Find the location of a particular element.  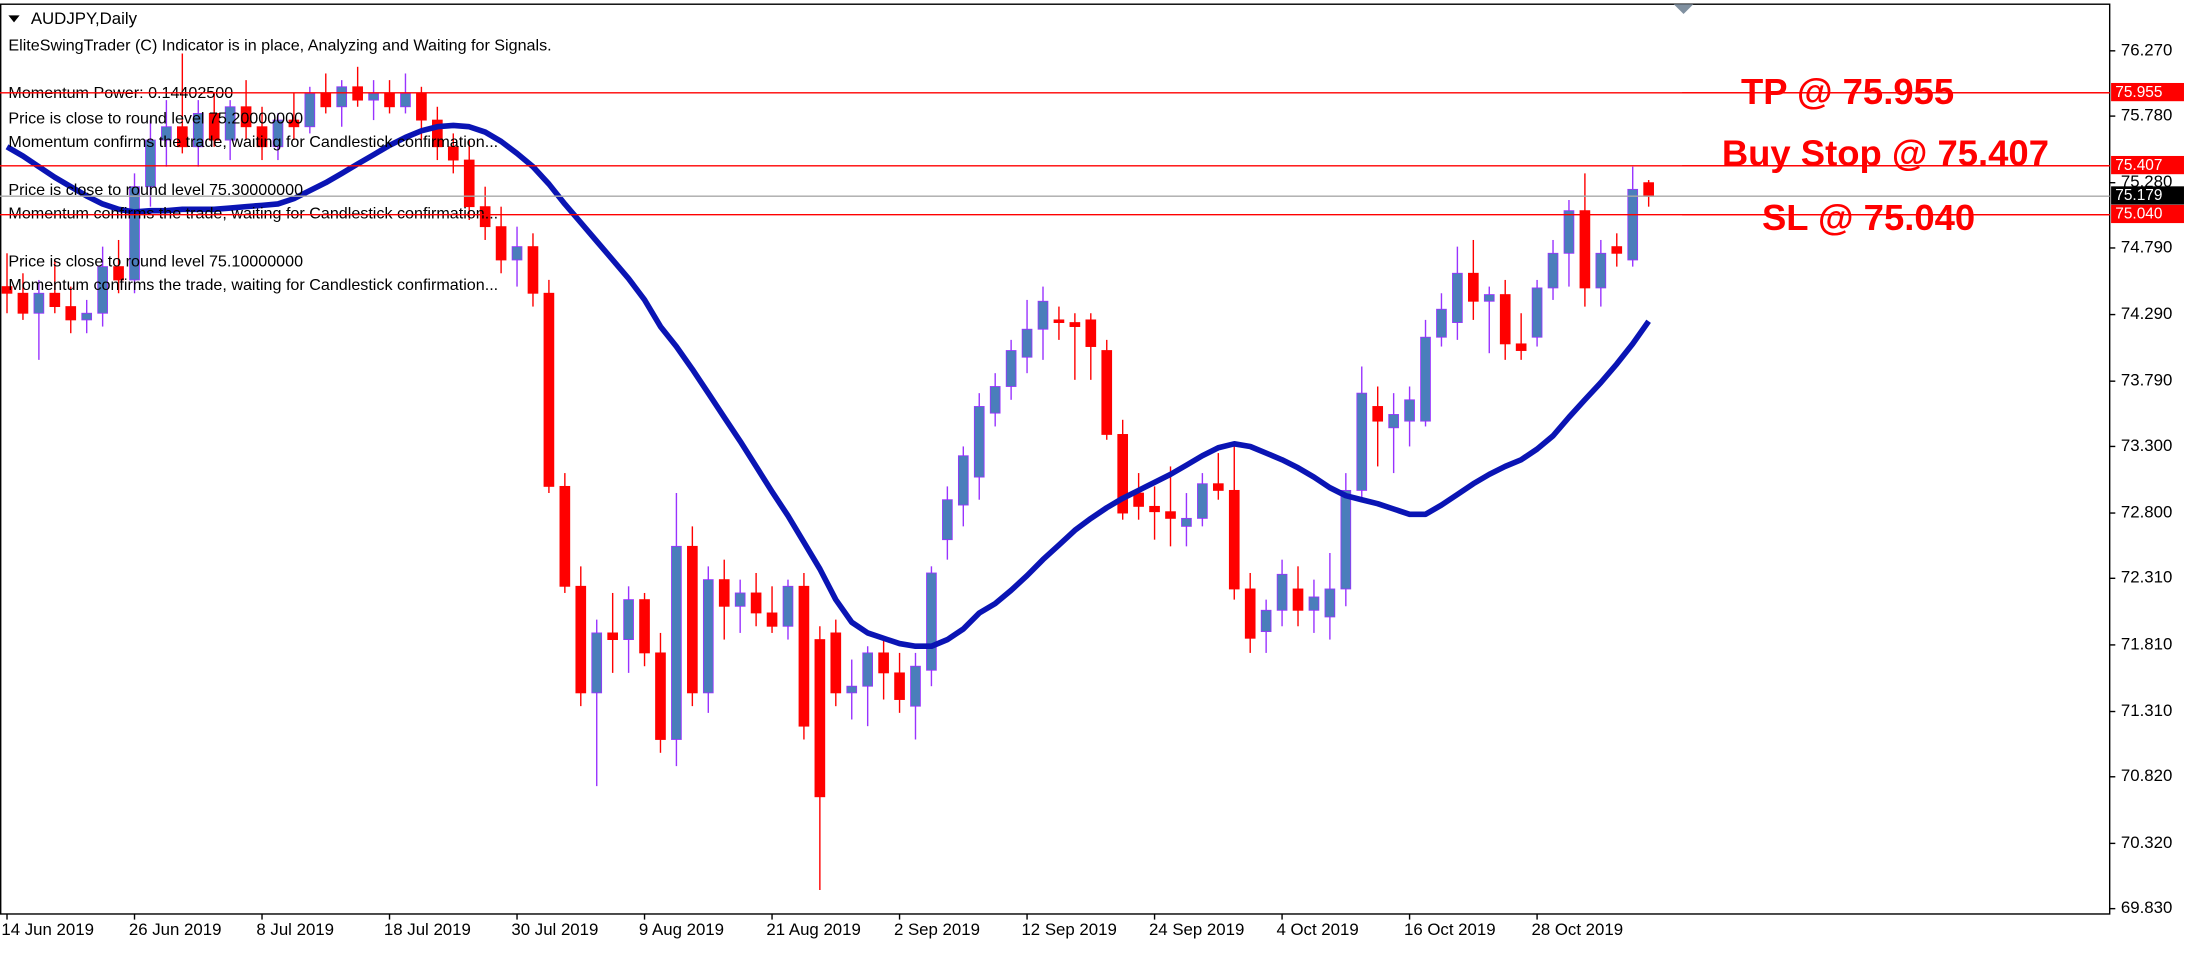

current-price-label: 75.179 is located at coordinates (2138, 195).